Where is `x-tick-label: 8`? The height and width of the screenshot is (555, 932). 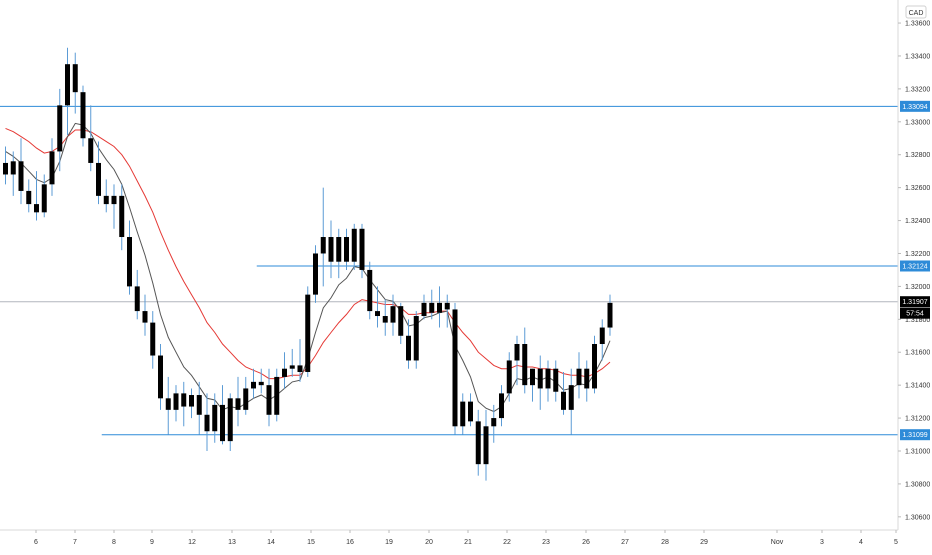 x-tick-label: 8 is located at coordinates (114, 542).